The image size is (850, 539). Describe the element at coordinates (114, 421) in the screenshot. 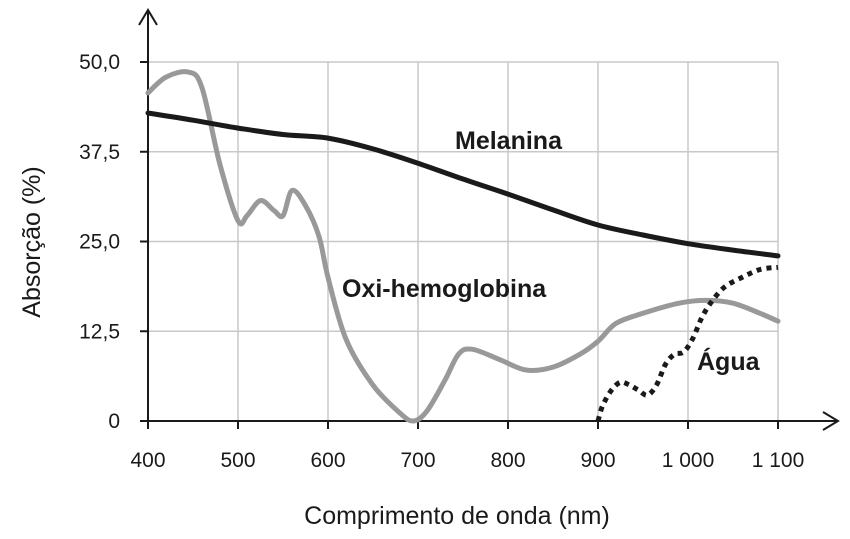

I see `y-tick-label-0: 0` at that location.